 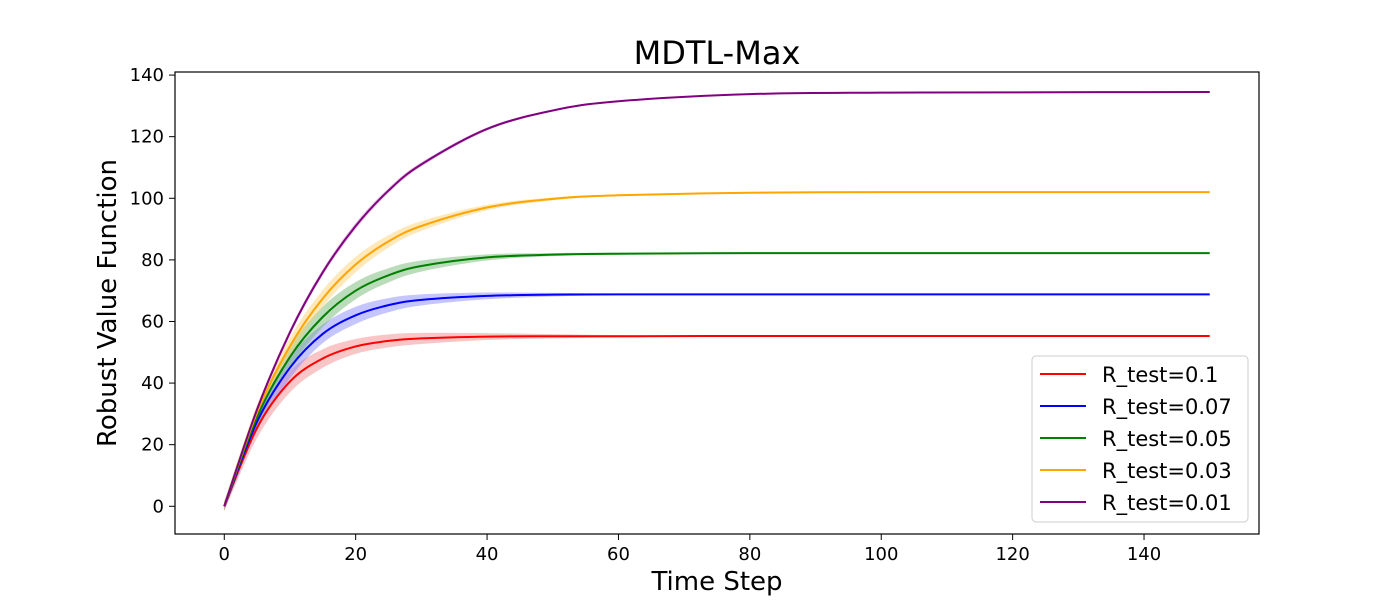 What do you see at coordinates (1144, 554) in the screenshot?
I see `x-tick-label: 140` at bounding box center [1144, 554].